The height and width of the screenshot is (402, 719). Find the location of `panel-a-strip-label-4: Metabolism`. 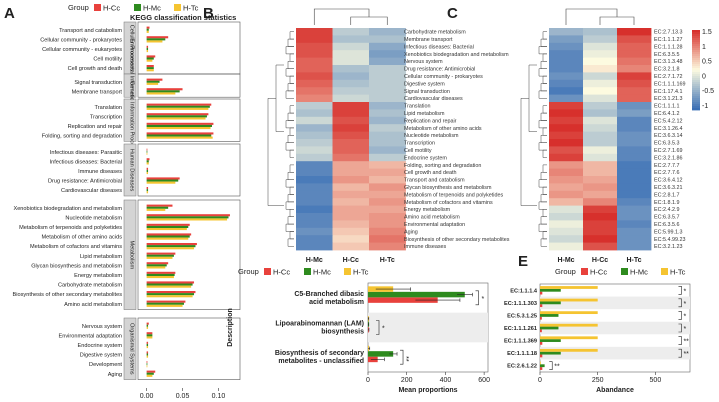

panel-a-strip-label-4: Metabolism is located at coordinates (132, 254).